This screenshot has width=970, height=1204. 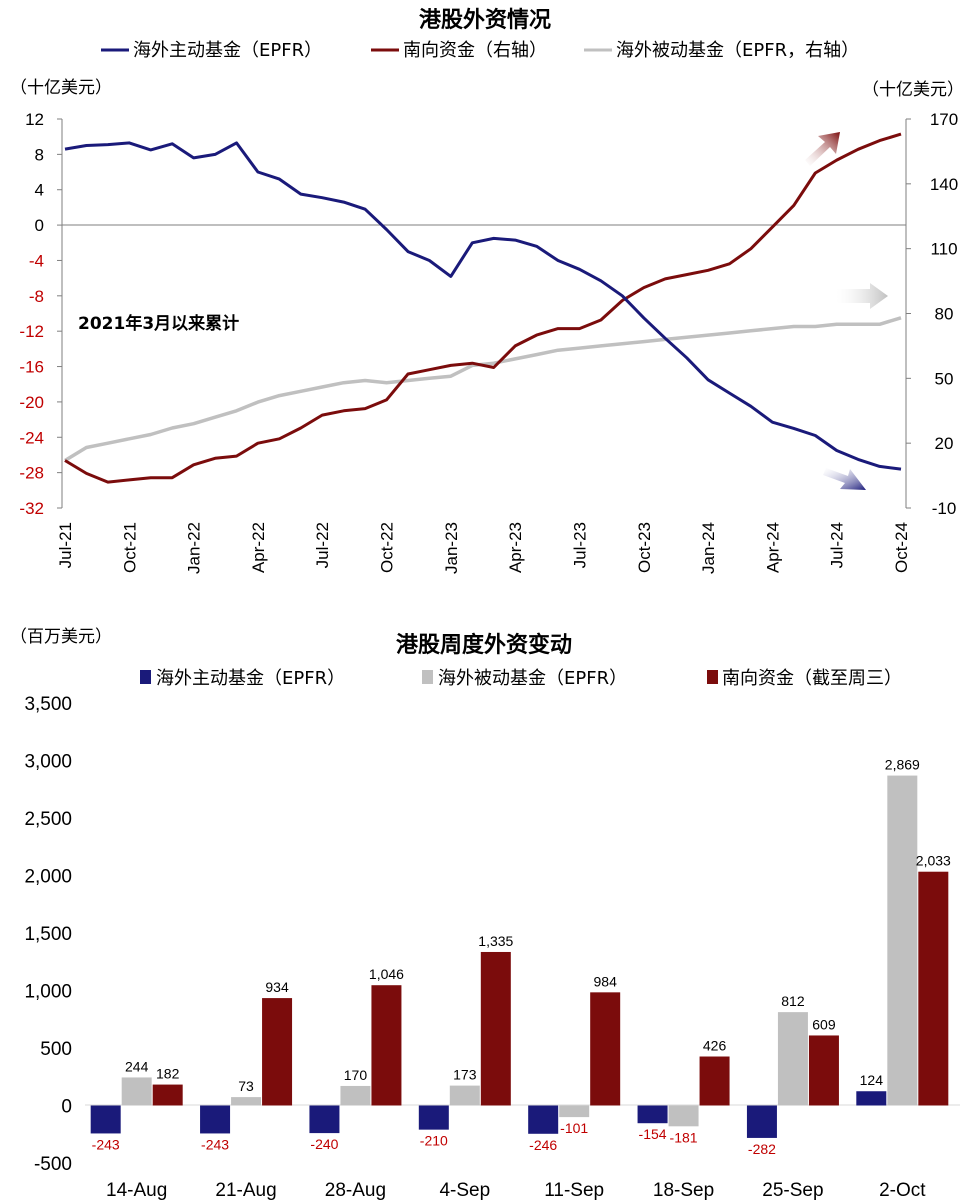 What do you see at coordinates (36, 296) in the screenshot?
I see `left-y-tick-label: -8` at bounding box center [36, 296].